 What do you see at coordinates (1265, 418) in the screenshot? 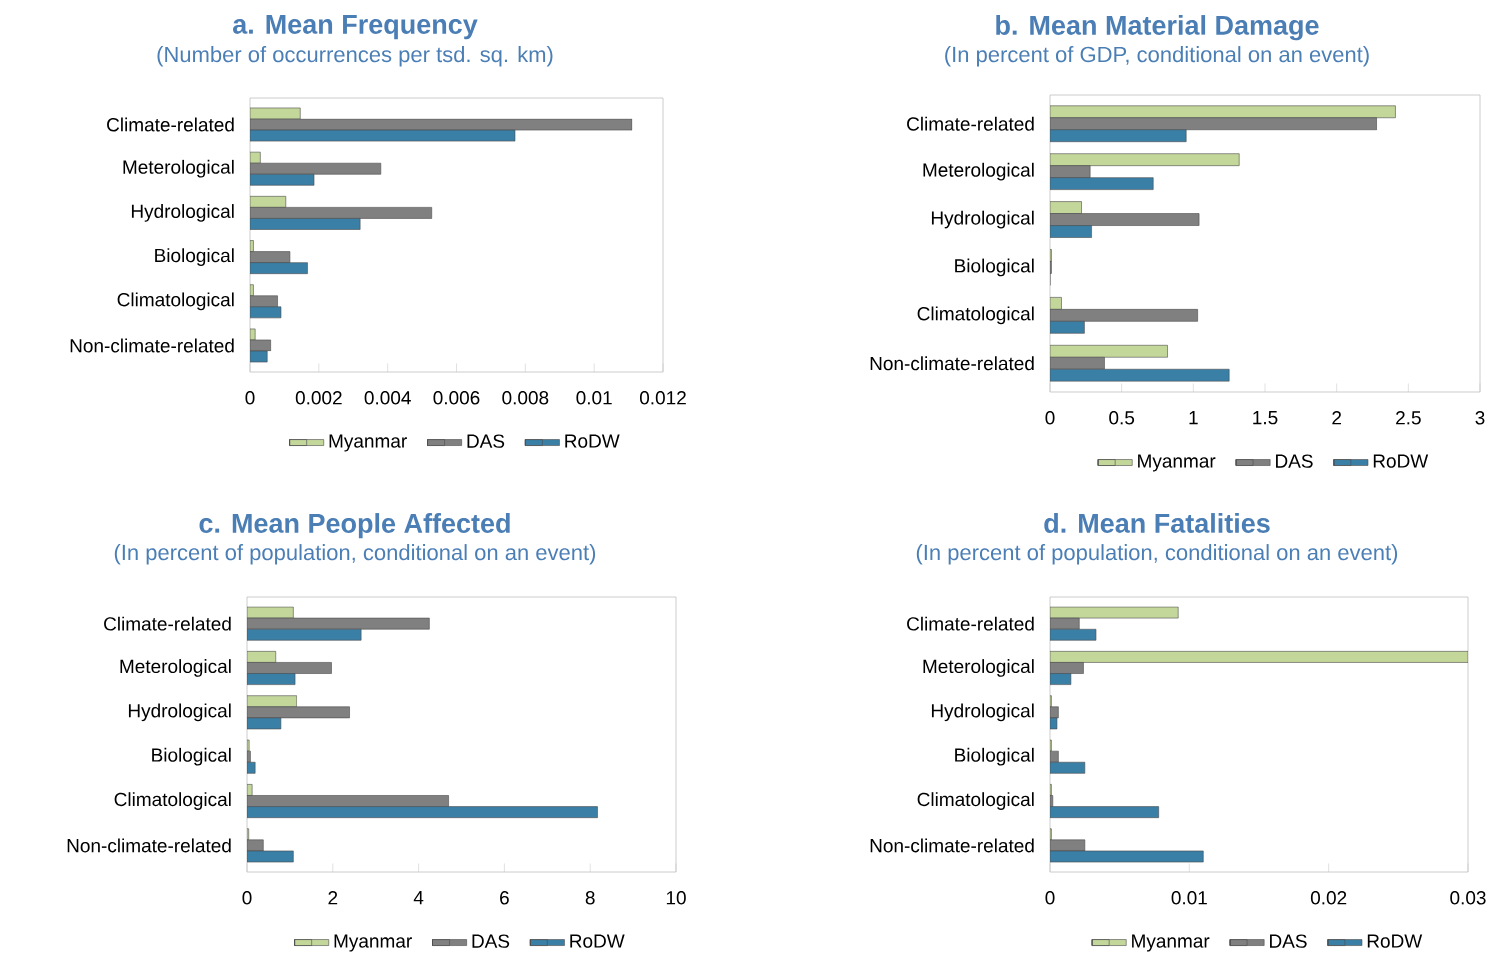
I see `x-tick-label: 1.5` at bounding box center [1265, 418].